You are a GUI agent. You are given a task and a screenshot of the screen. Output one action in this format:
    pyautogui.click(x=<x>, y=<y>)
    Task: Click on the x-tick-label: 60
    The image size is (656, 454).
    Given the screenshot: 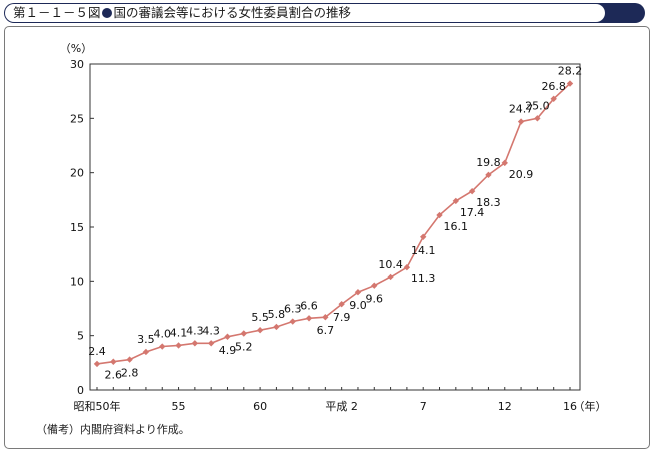 What is the action you would take?
    pyautogui.click(x=260, y=406)
    